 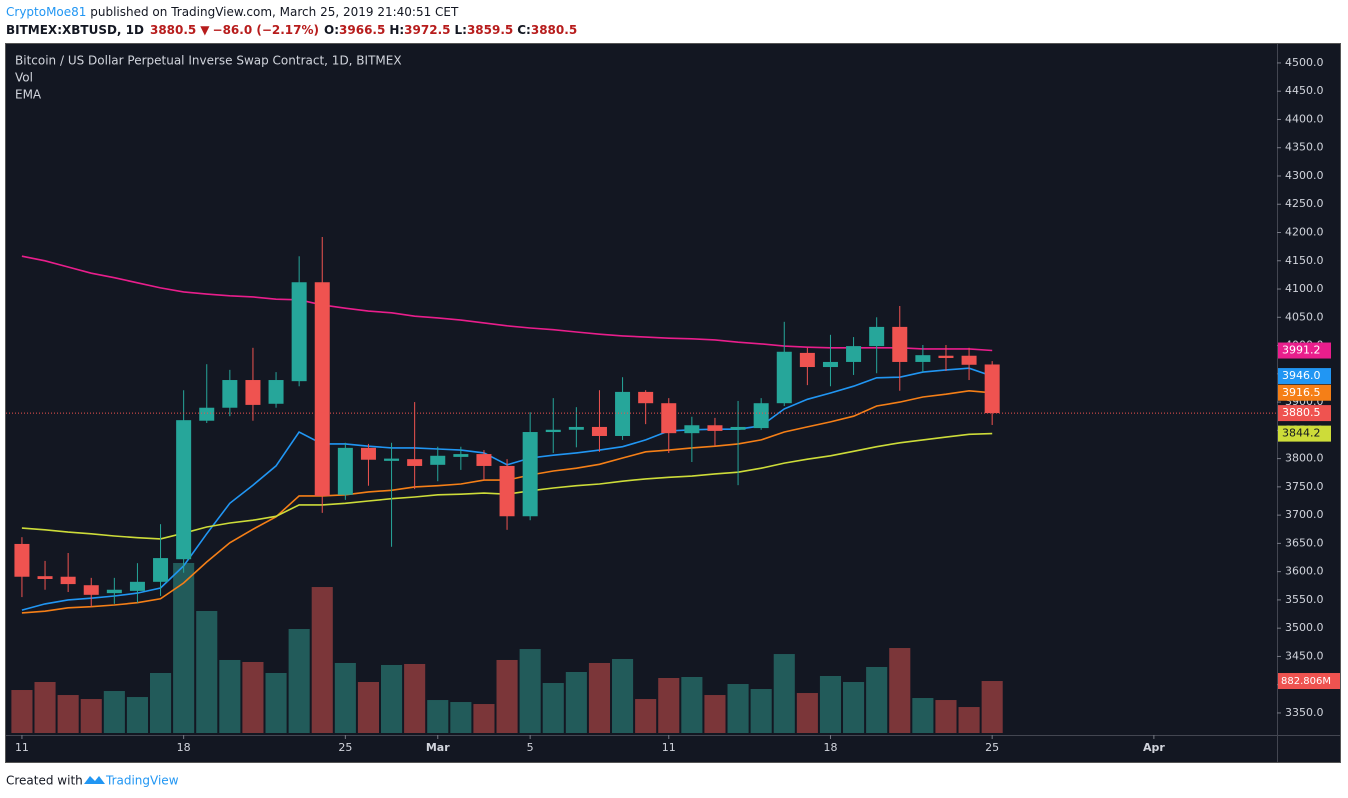 I want to click on y-tick-label: 4250.0, so click(x=1304, y=203).